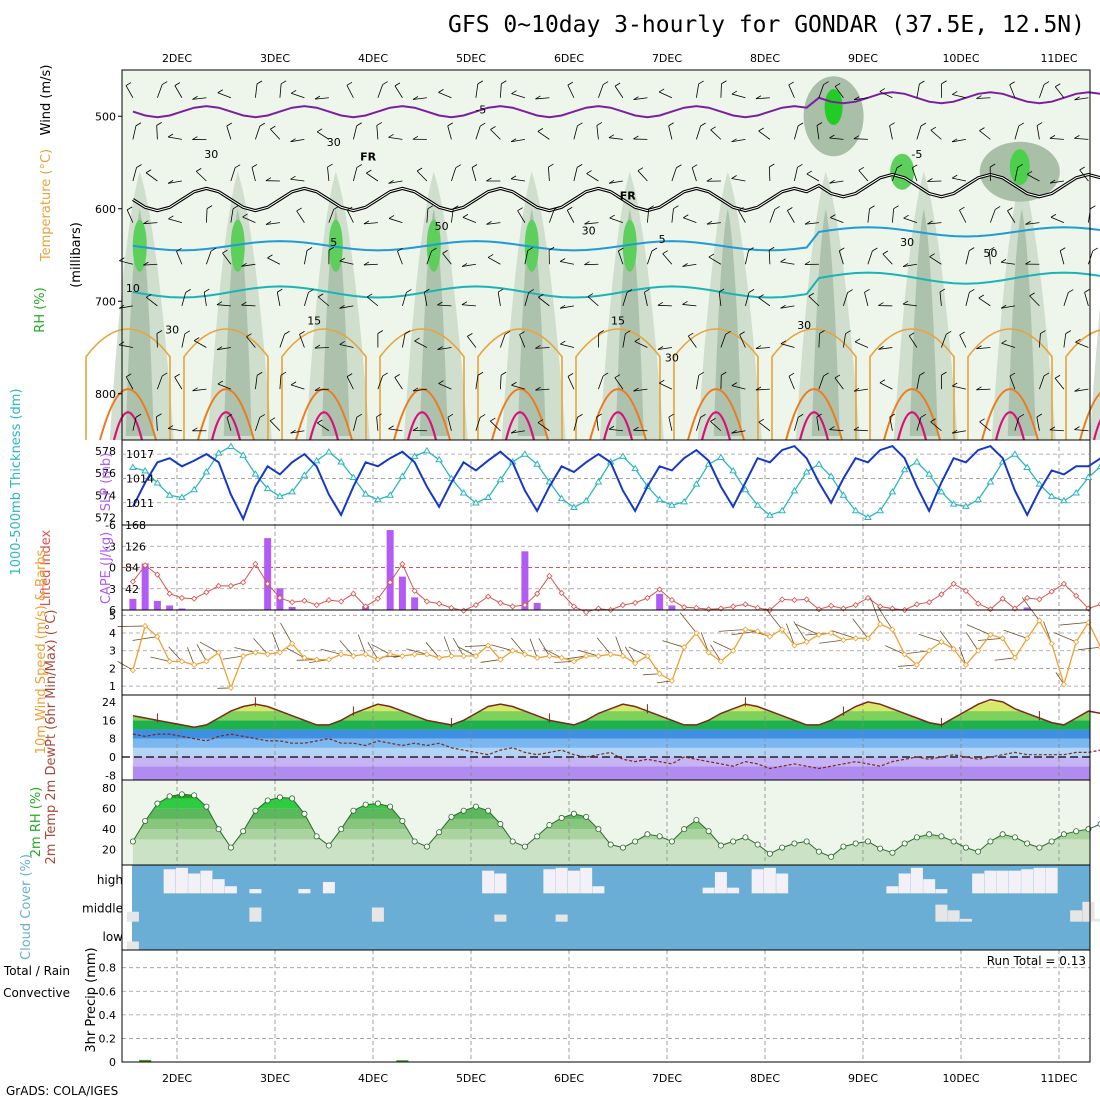 The width and height of the screenshot is (1100, 1100). What do you see at coordinates (368, 157) in the screenshot?
I see `contour-label: FR` at bounding box center [368, 157].